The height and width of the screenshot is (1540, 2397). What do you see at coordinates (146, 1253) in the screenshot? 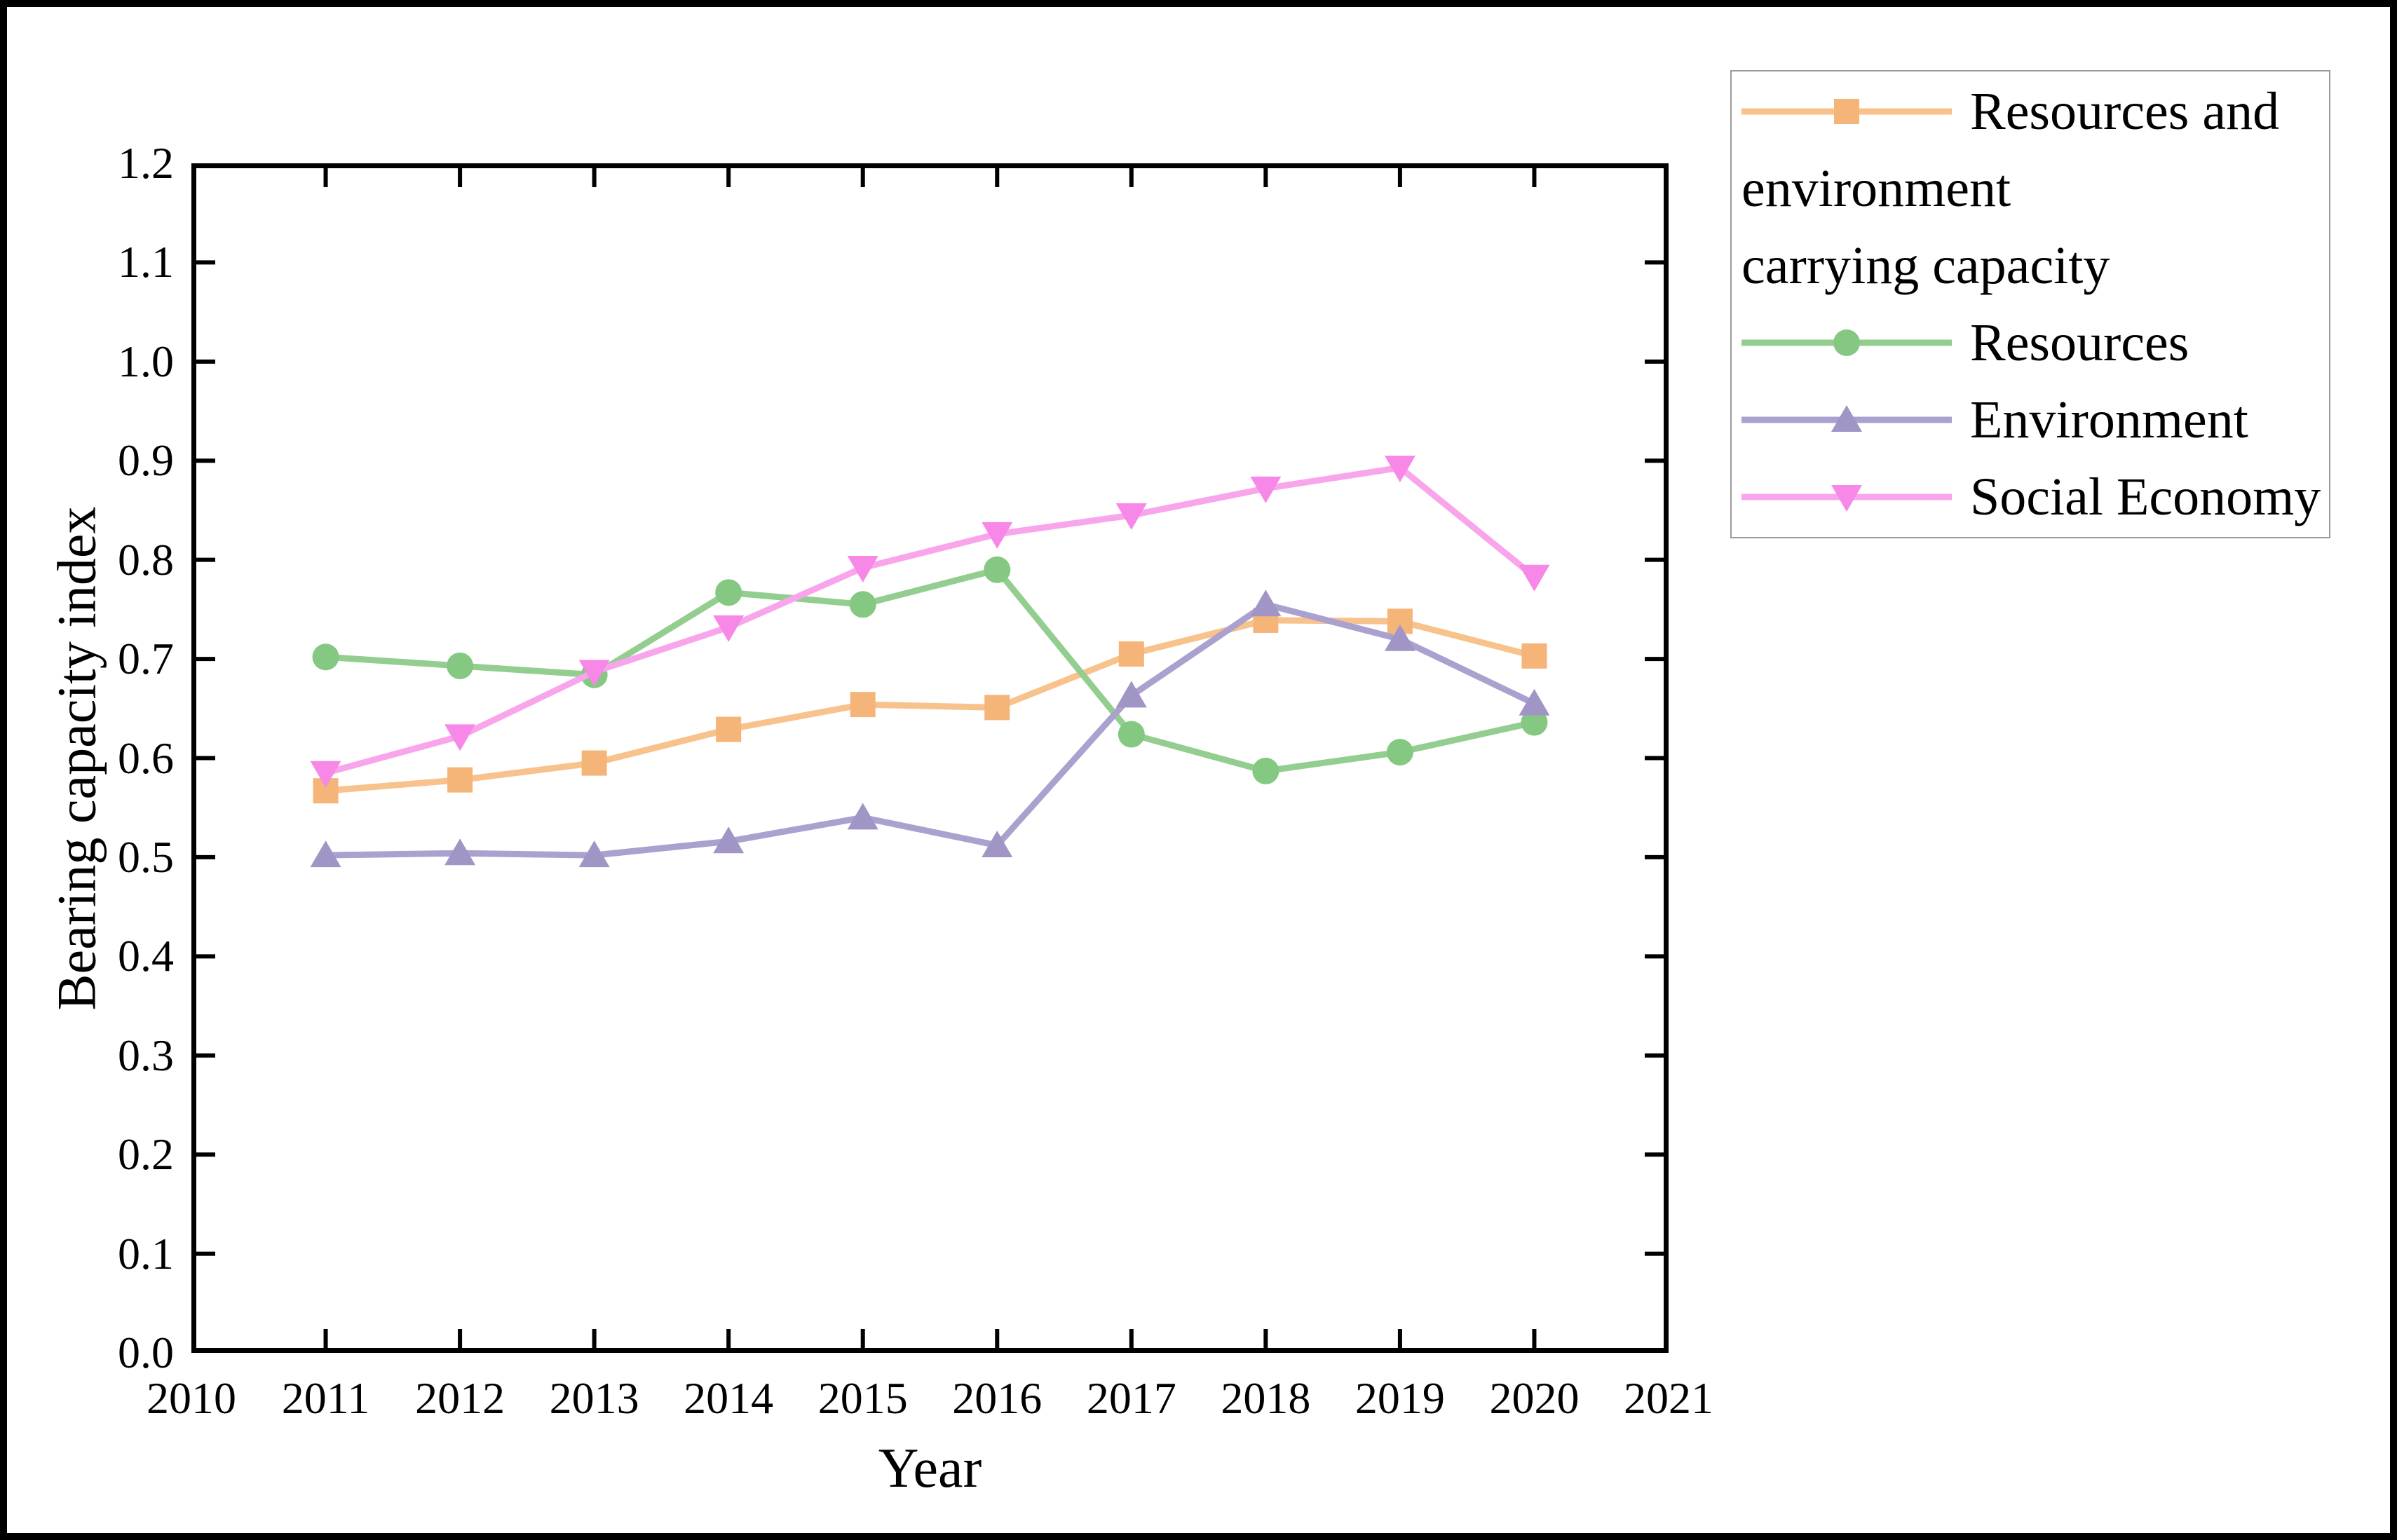
I see `y-tick-label: 0.1` at bounding box center [146, 1253].